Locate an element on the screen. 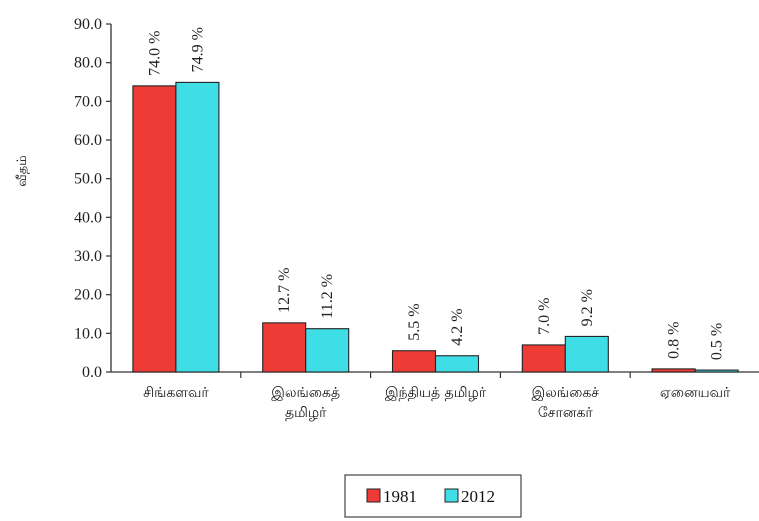  y-tick-label: 60.0 is located at coordinates (88, 140).